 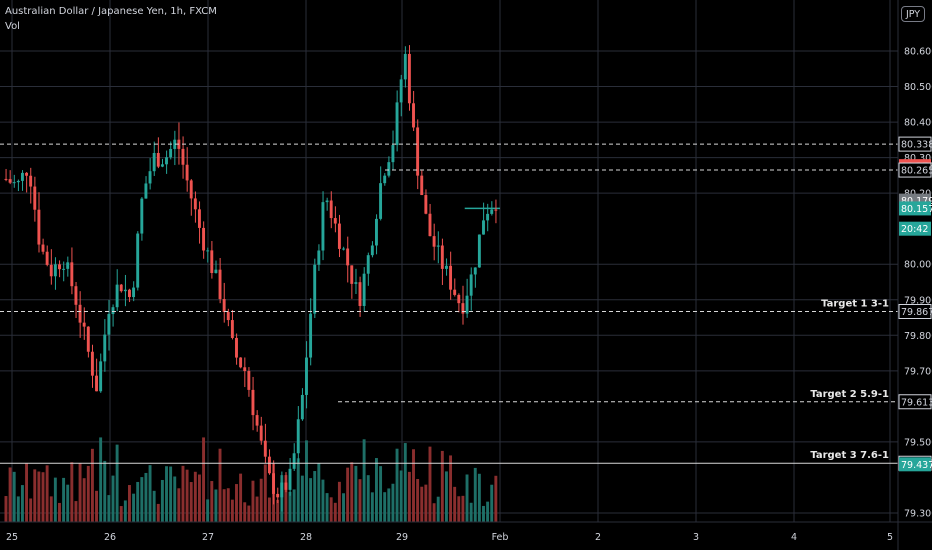 I want to click on price-label: 79.437, so click(x=915, y=464).